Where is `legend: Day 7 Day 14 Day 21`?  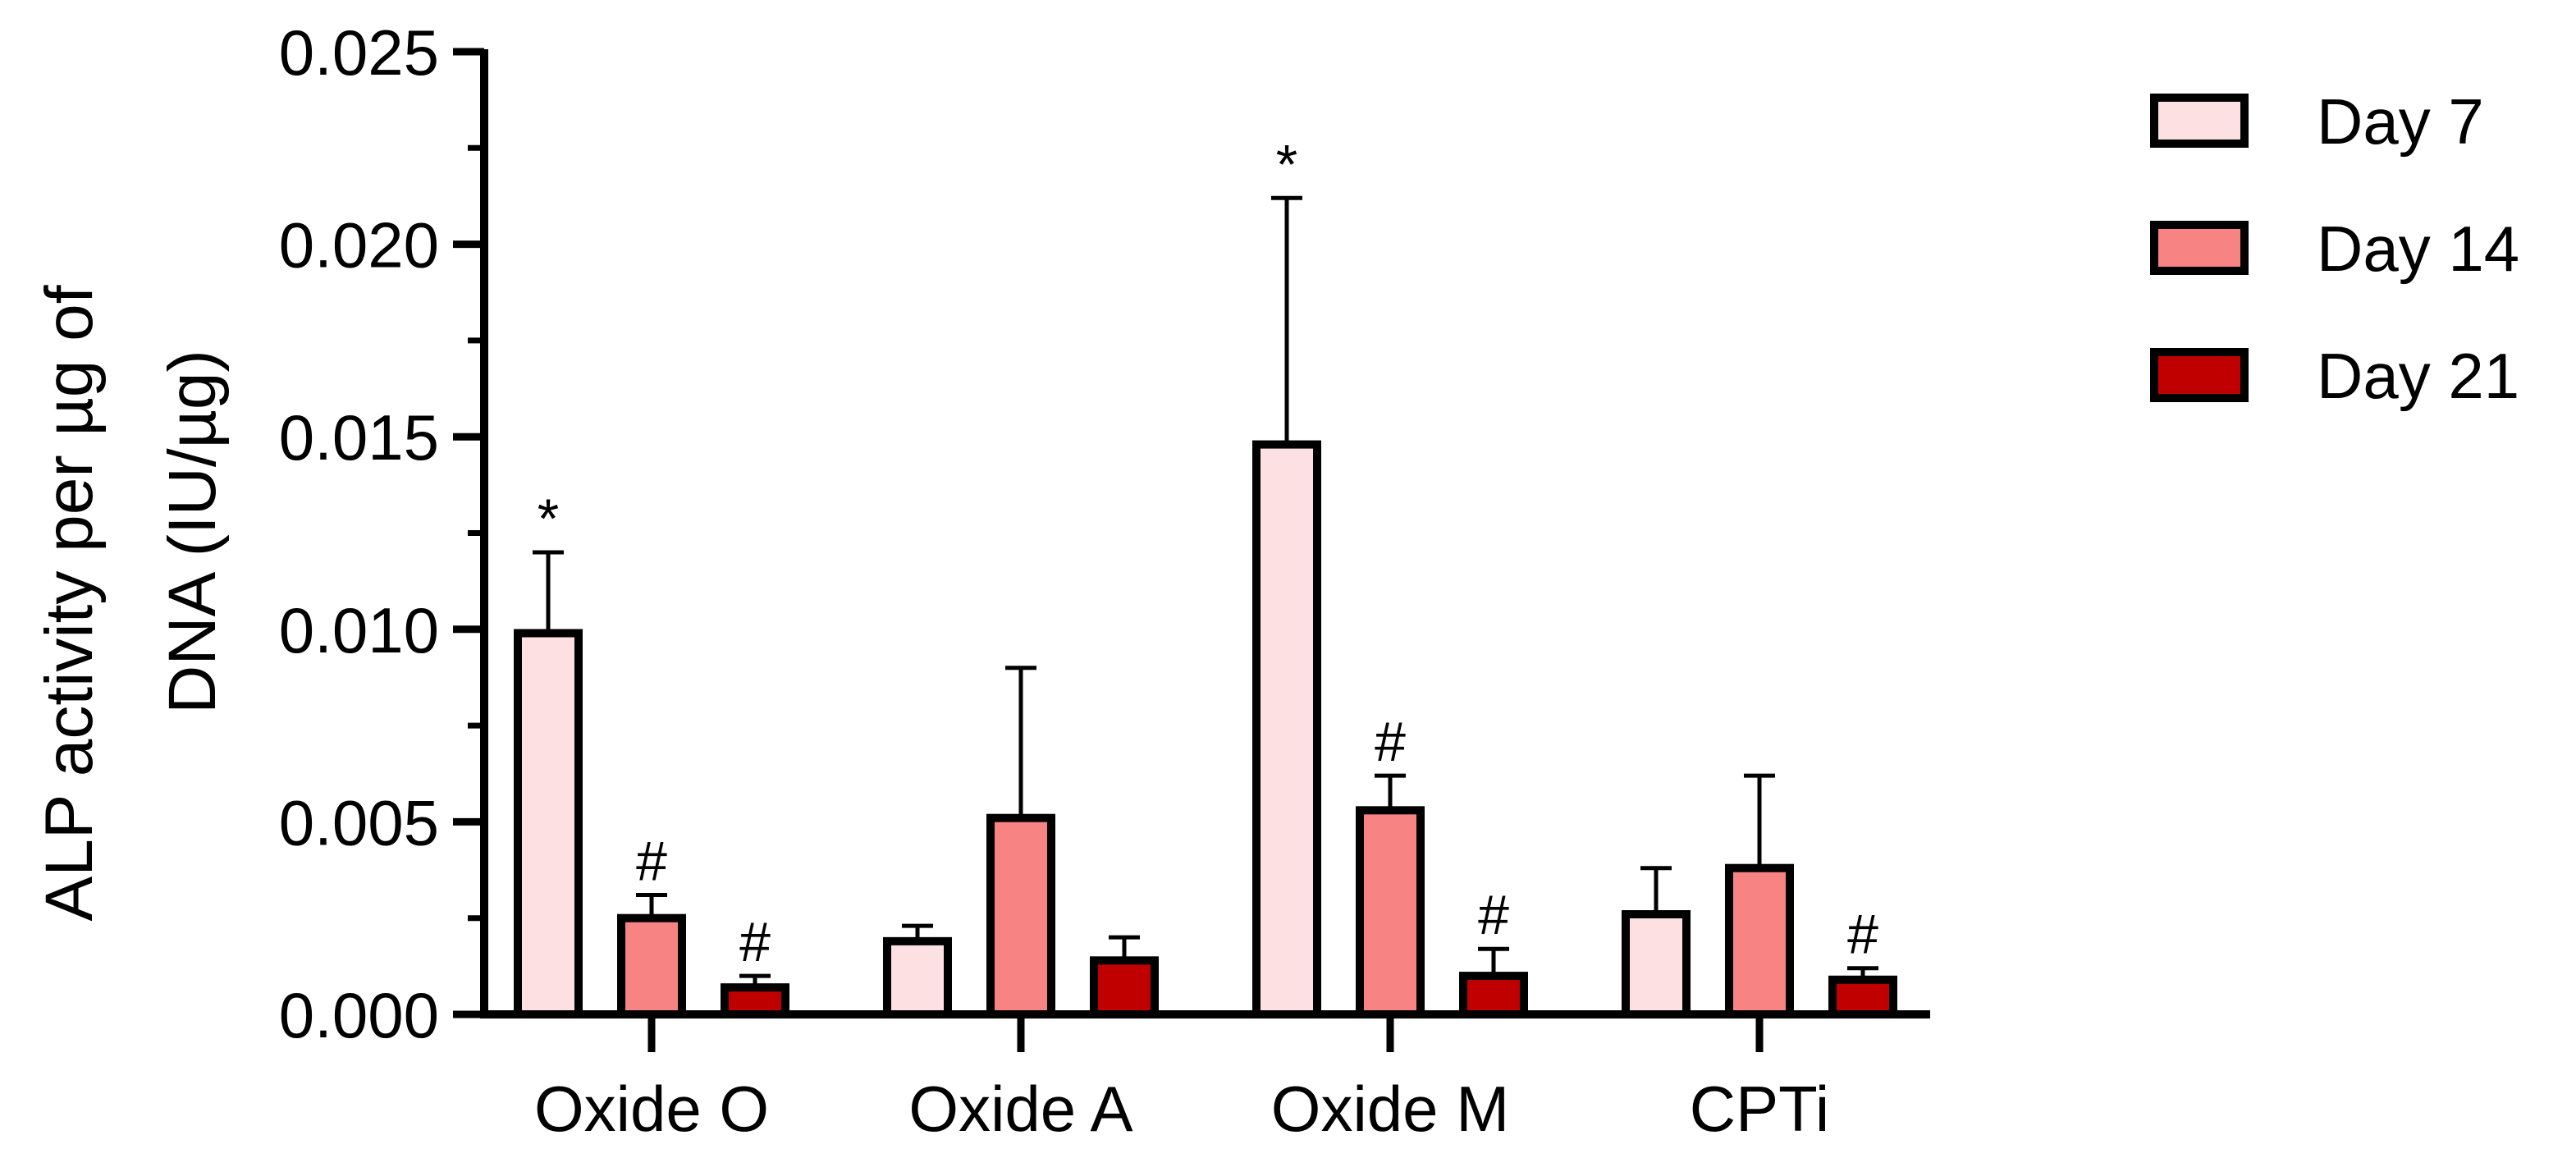 legend: Day 7 Day 14 Day 21 is located at coordinates (2334, 248).